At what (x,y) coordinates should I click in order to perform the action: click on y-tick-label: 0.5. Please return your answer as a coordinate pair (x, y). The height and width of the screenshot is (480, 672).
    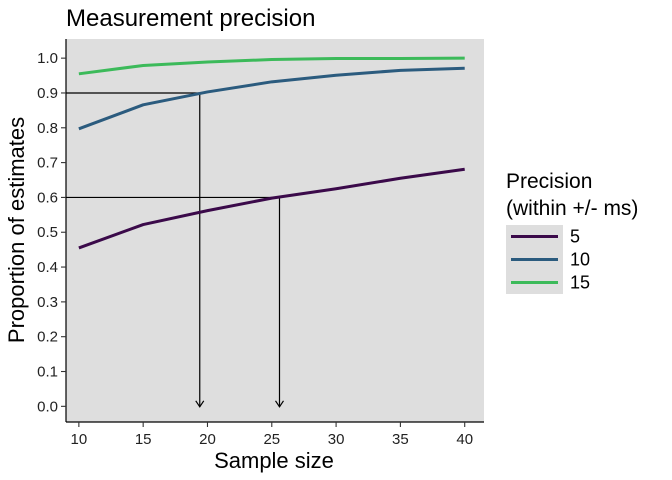
    Looking at the image, I should click on (47, 232).